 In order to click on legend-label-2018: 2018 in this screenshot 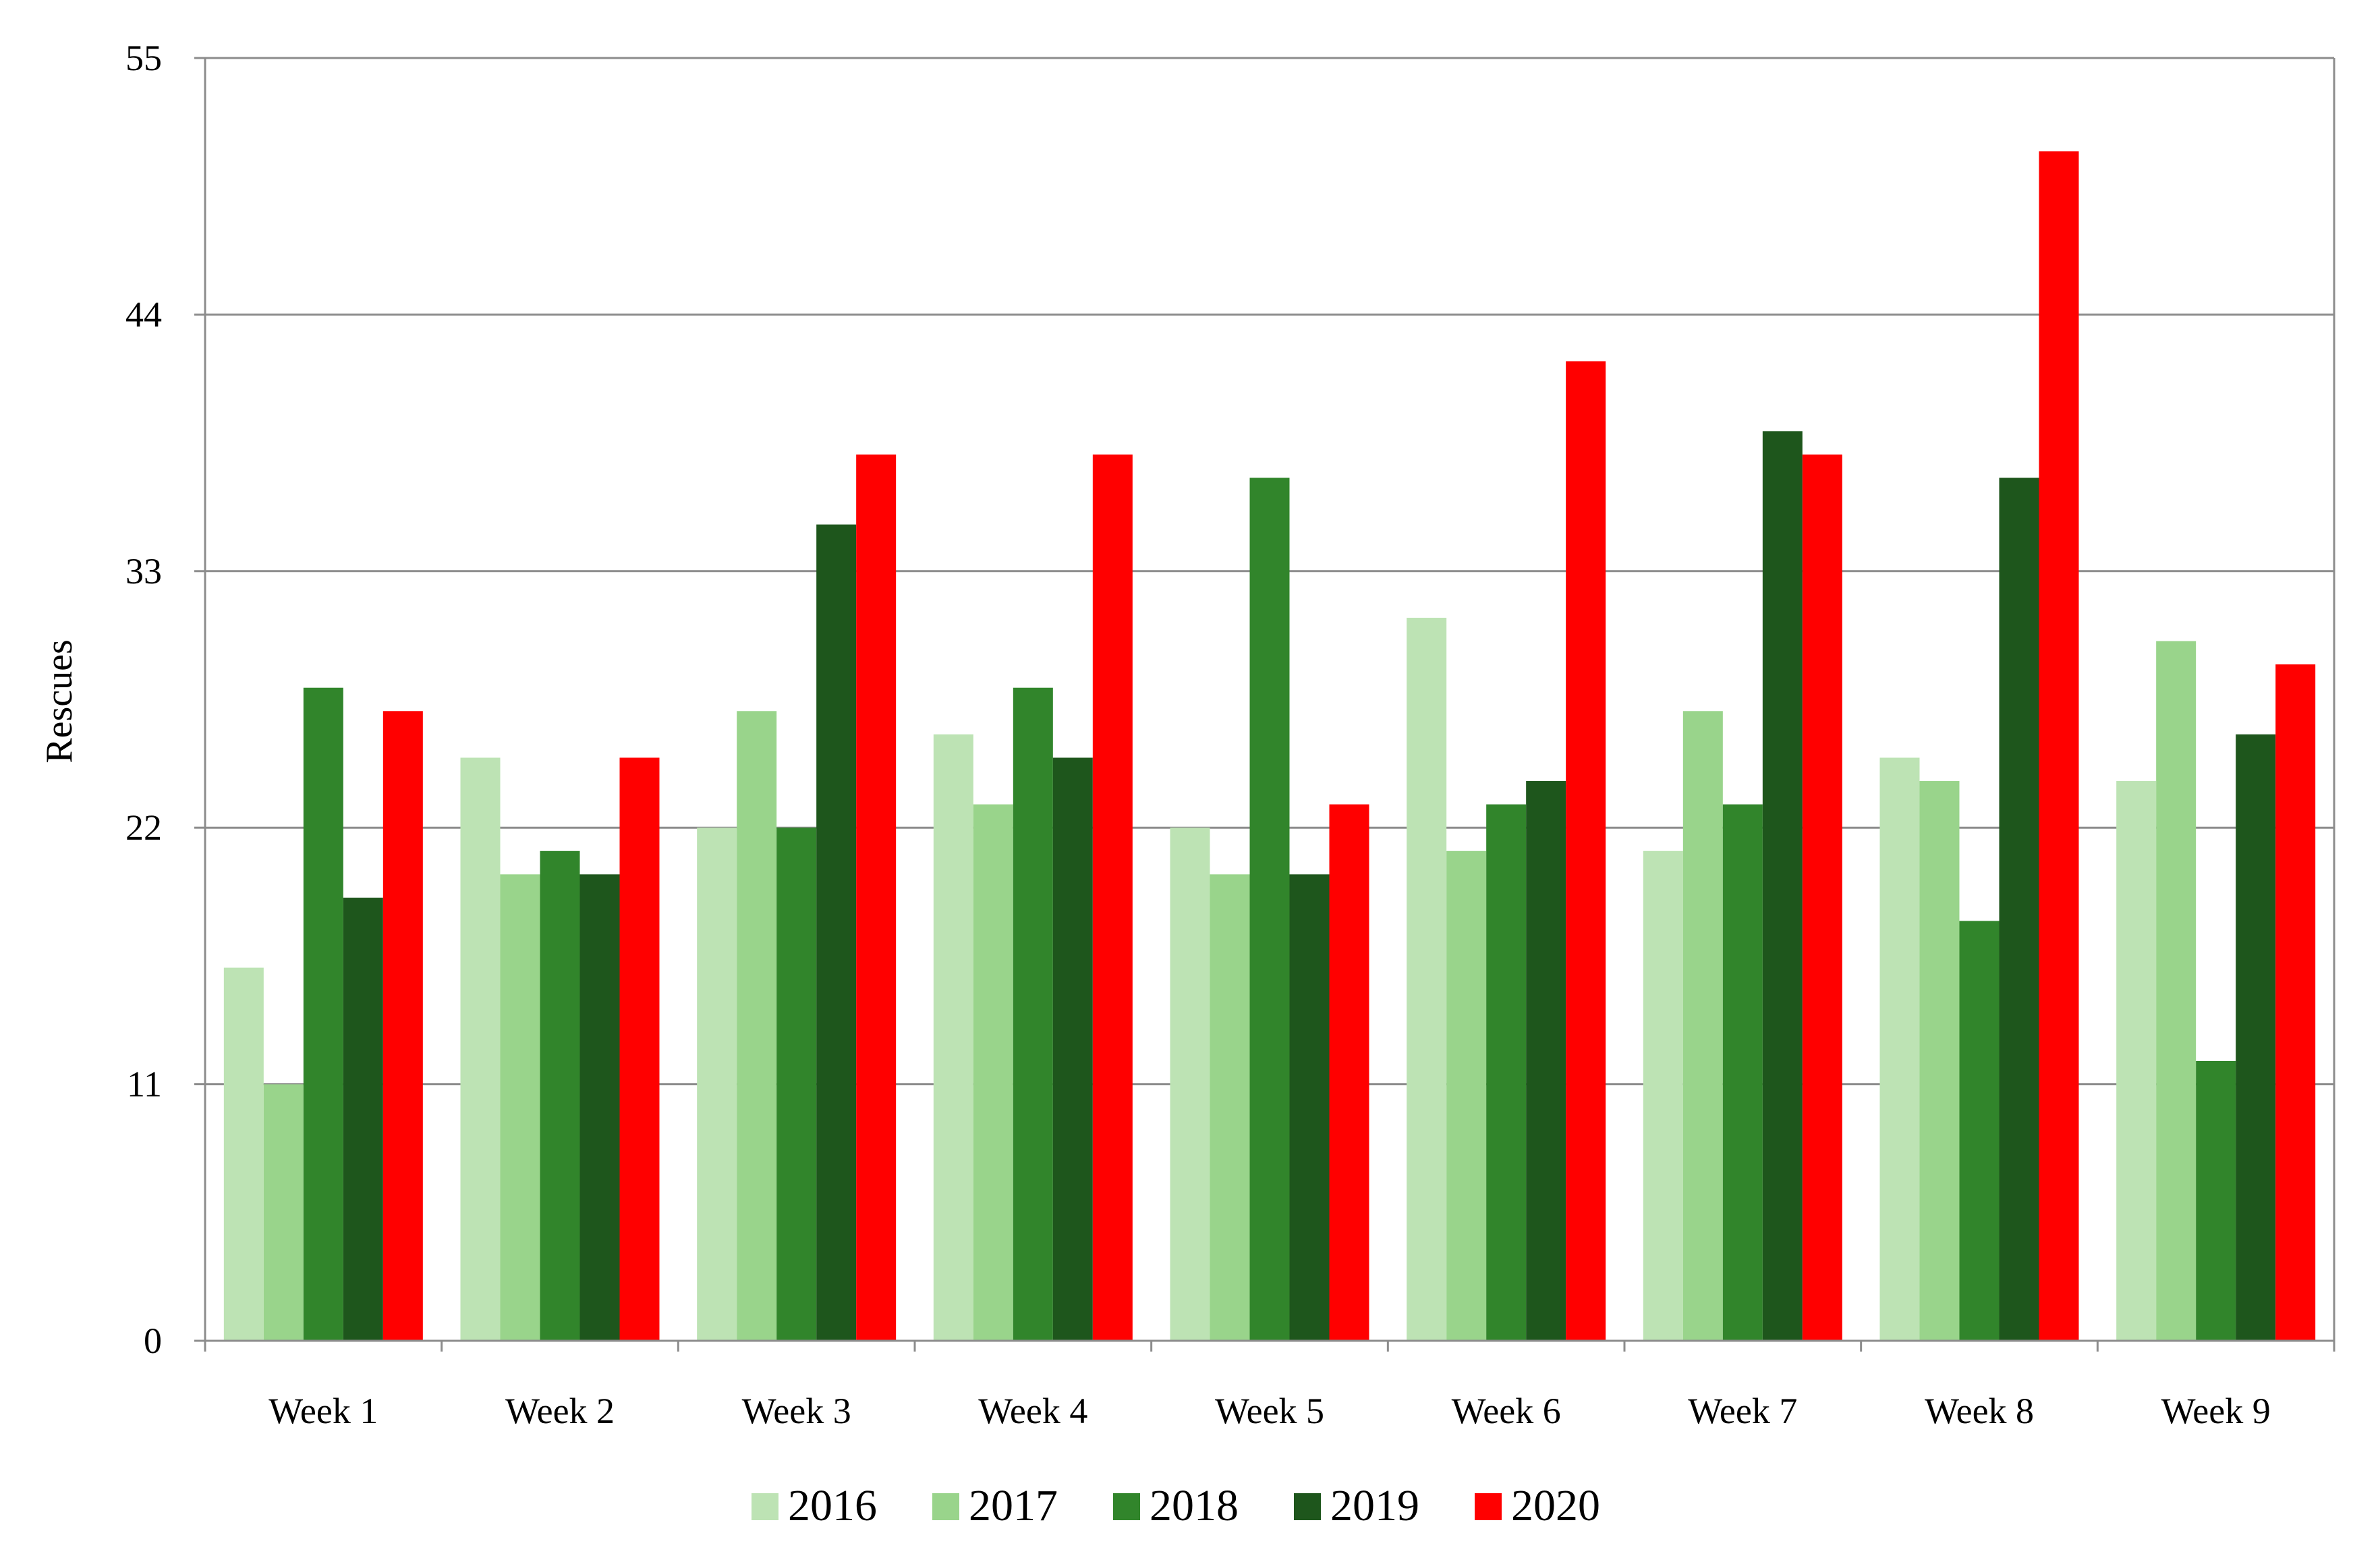, I will do `click(1195, 1505)`.